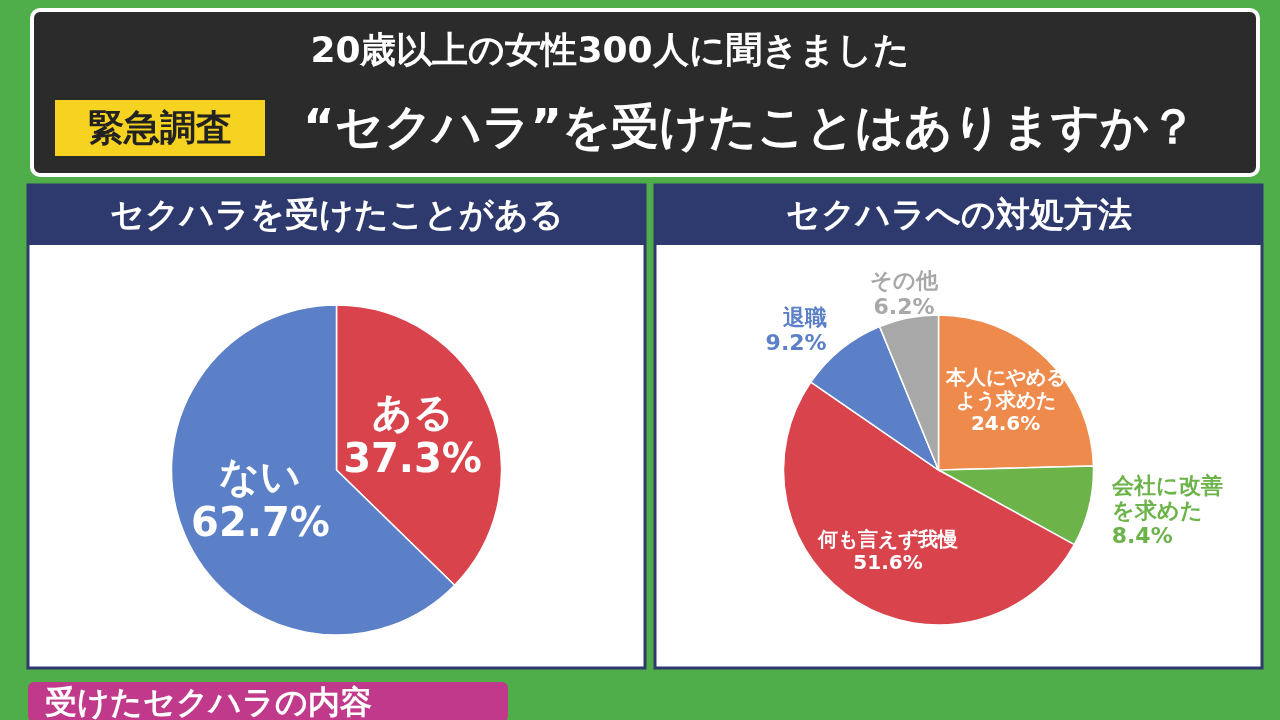 The height and width of the screenshot is (720, 1280). Describe the element at coordinates (1005, 422) in the screenshot. I see `data-label: 24.6%` at that location.